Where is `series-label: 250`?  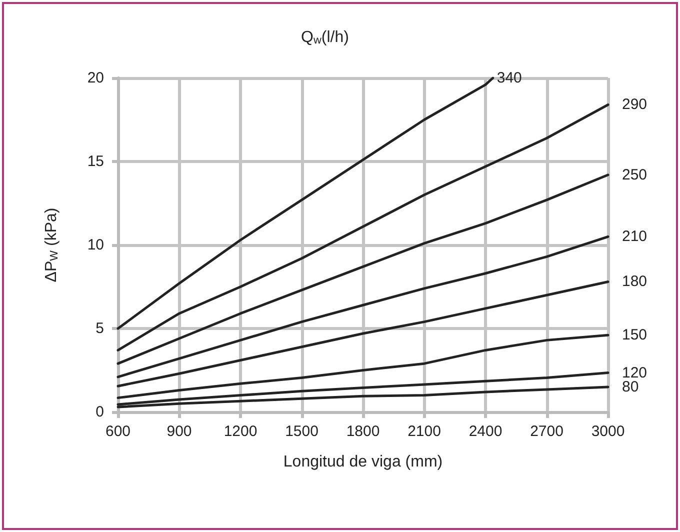 series-label: 250 is located at coordinates (635, 175).